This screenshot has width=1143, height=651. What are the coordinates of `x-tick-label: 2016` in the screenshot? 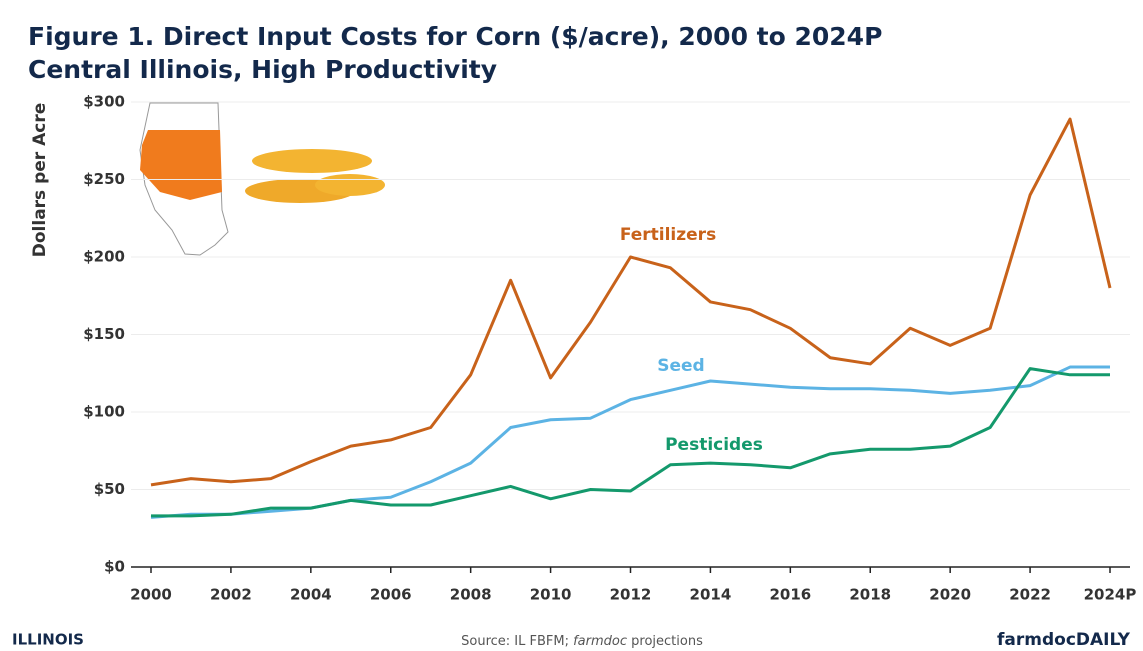 It's located at (790, 595).